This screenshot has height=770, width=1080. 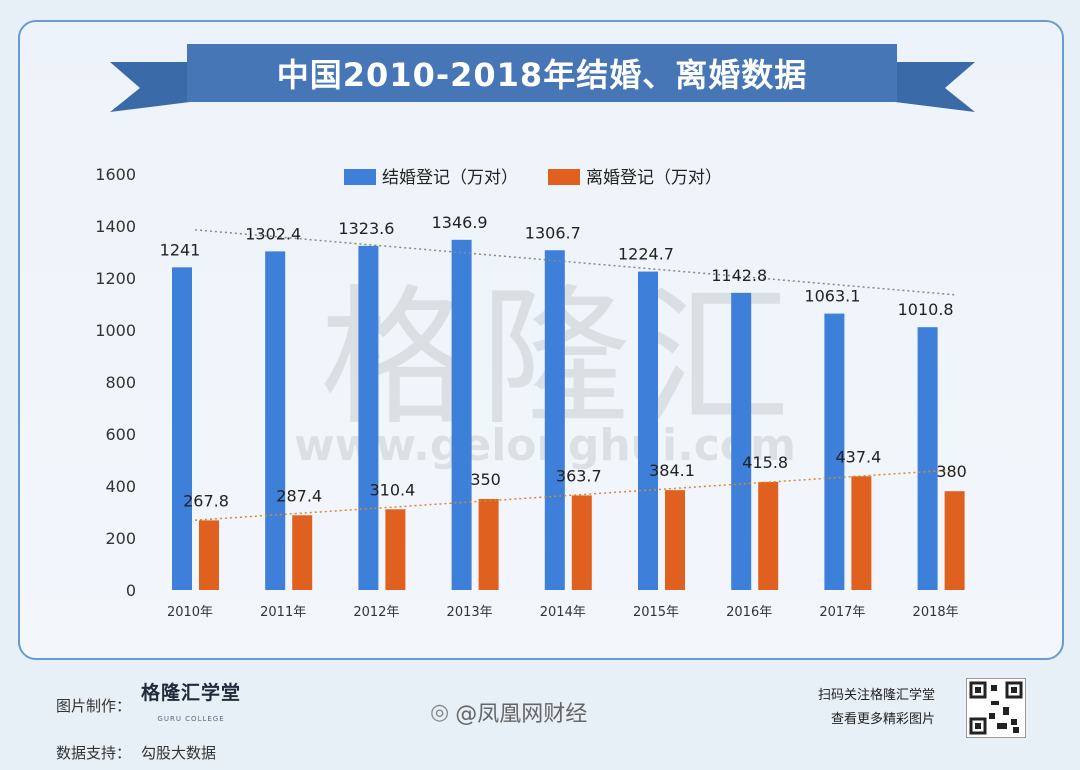 I want to click on x-tick-label: 2012年, so click(x=376, y=612).